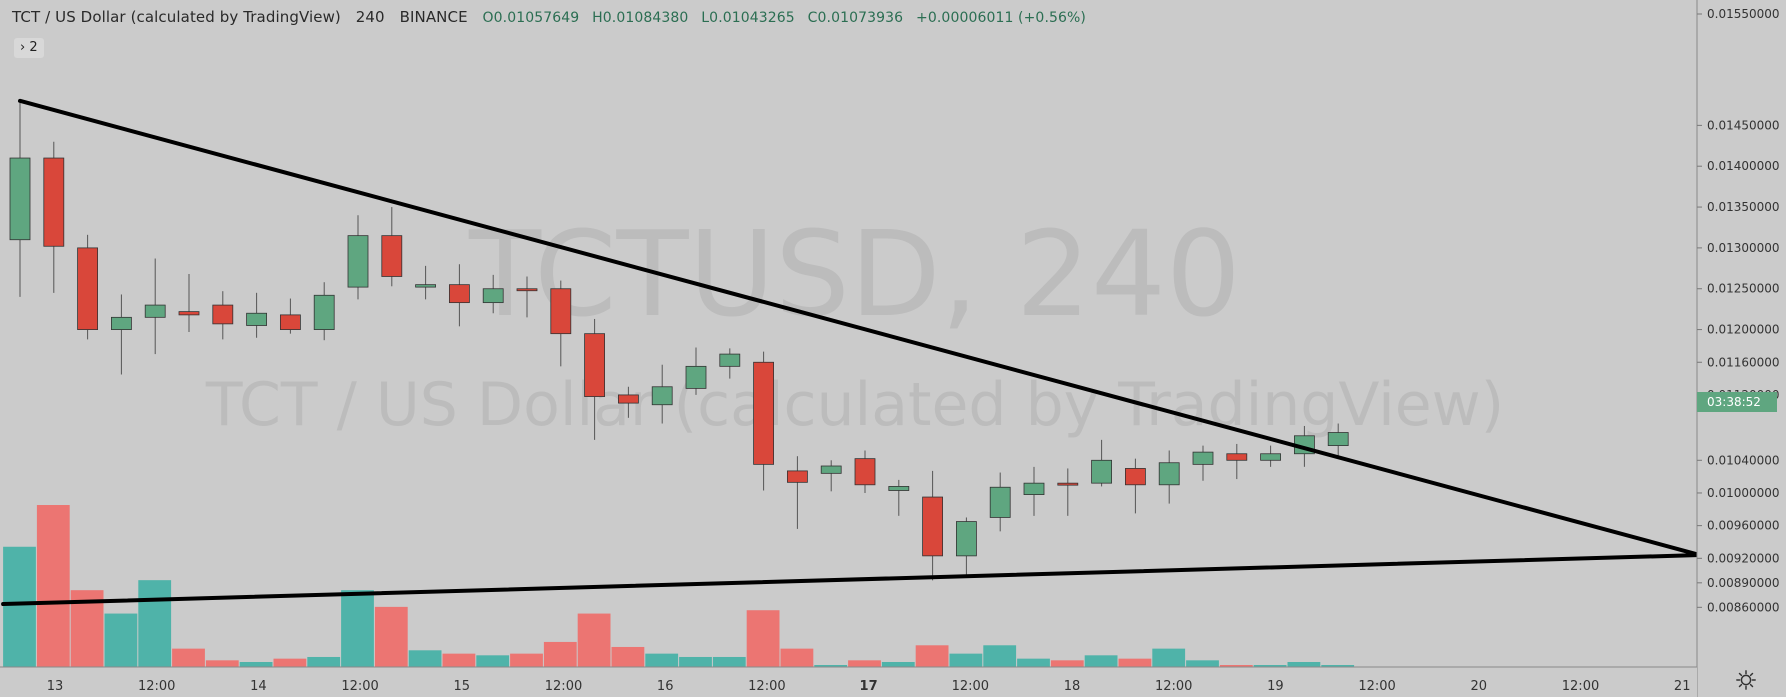 This screenshot has width=1786, height=697. Describe the element at coordinates (433, 17) in the screenshot. I see `exchange-label: BINANCE` at that location.